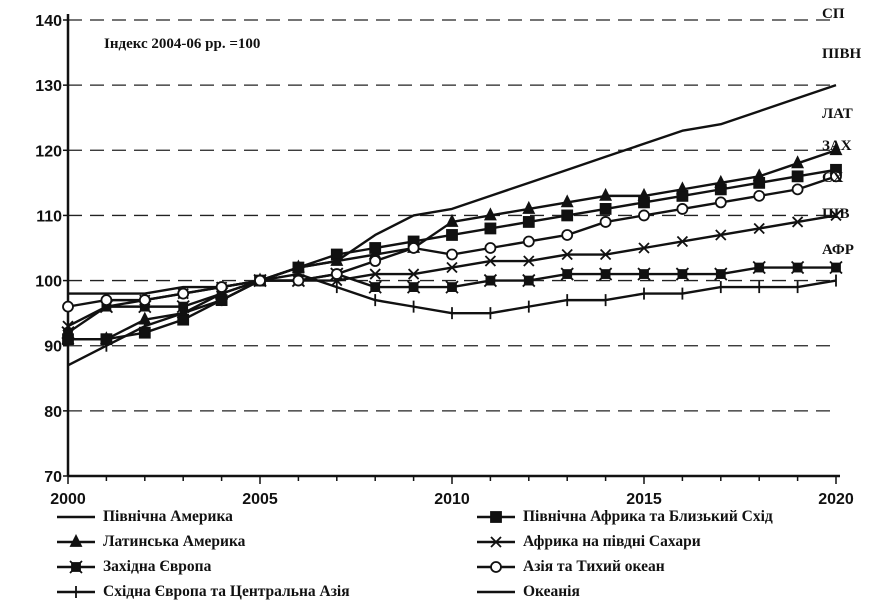  I want to click on edge-label-5: СХ, so click(832, 178).